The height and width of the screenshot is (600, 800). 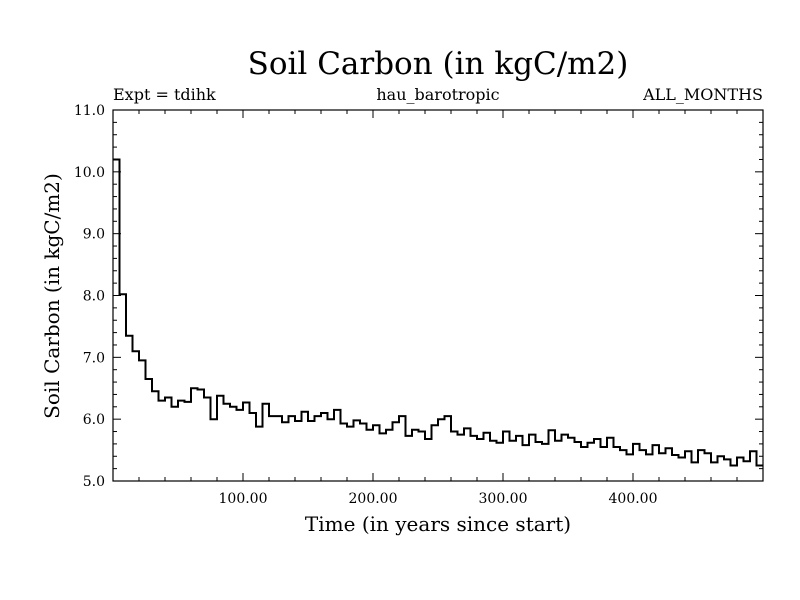 What do you see at coordinates (438, 524) in the screenshot?
I see `x-axis-label: Time (in years since start)` at bounding box center [438, 524].